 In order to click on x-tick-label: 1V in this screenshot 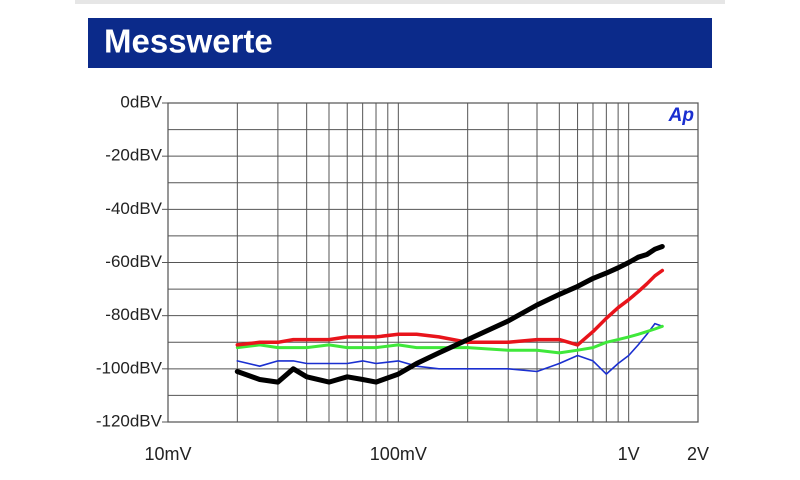, I will do `click(629, 454)`.